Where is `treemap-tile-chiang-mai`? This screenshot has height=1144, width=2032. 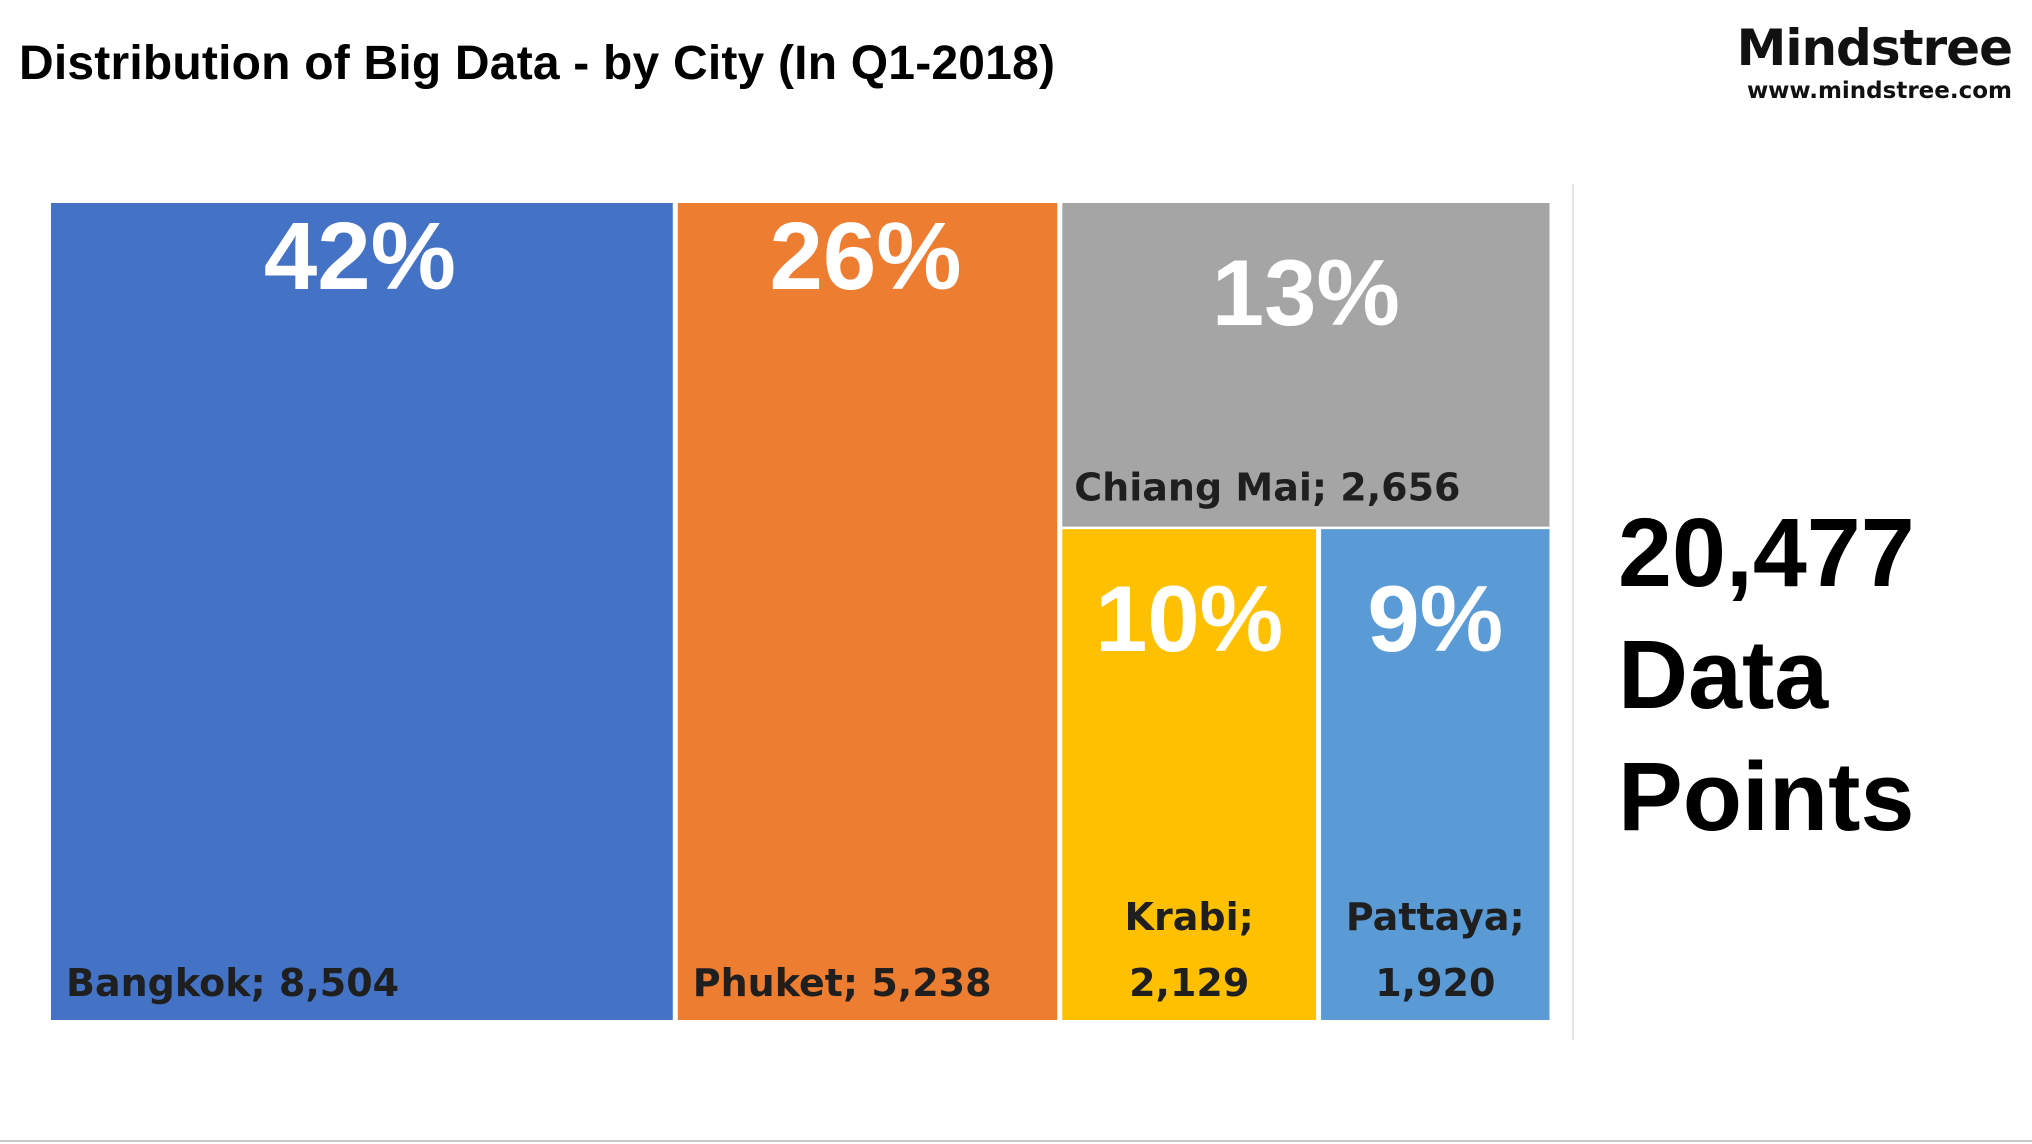 treemap-tile-chiang-mai is located at coordinates (1306, 365).